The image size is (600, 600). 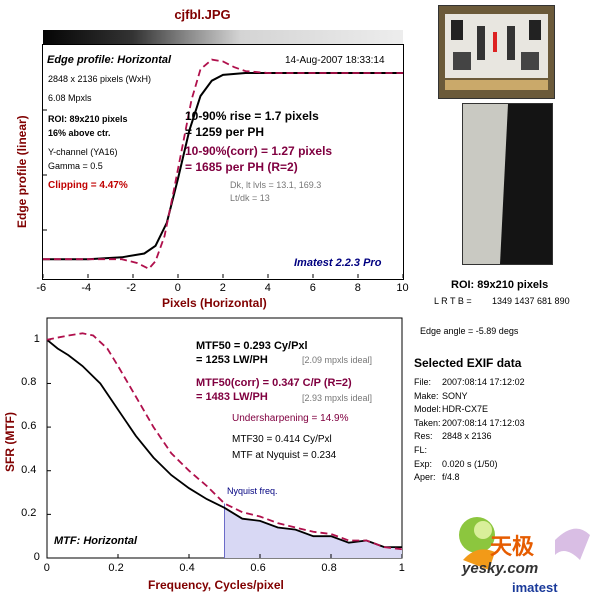 What do you see at coordinates (500, 285) in the screenshot?
I see `roi-size: ROI: 89x210 pixels` at bounding box center [500, 285].